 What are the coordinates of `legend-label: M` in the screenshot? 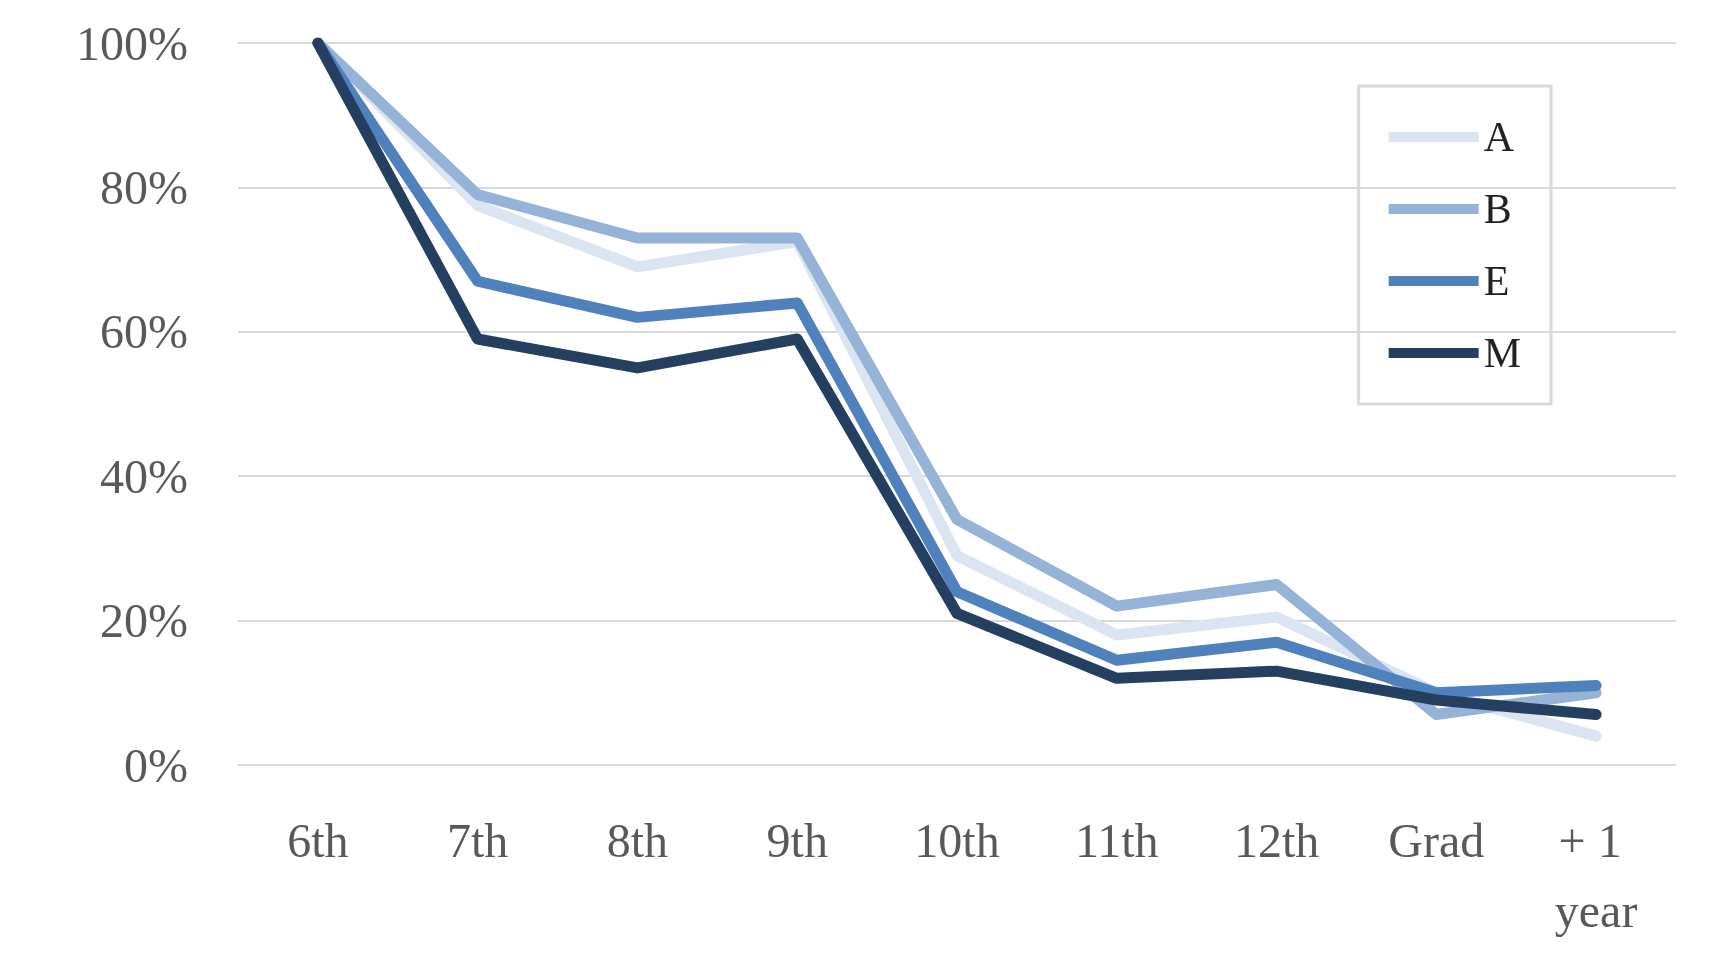 It's located at (1502, 353).